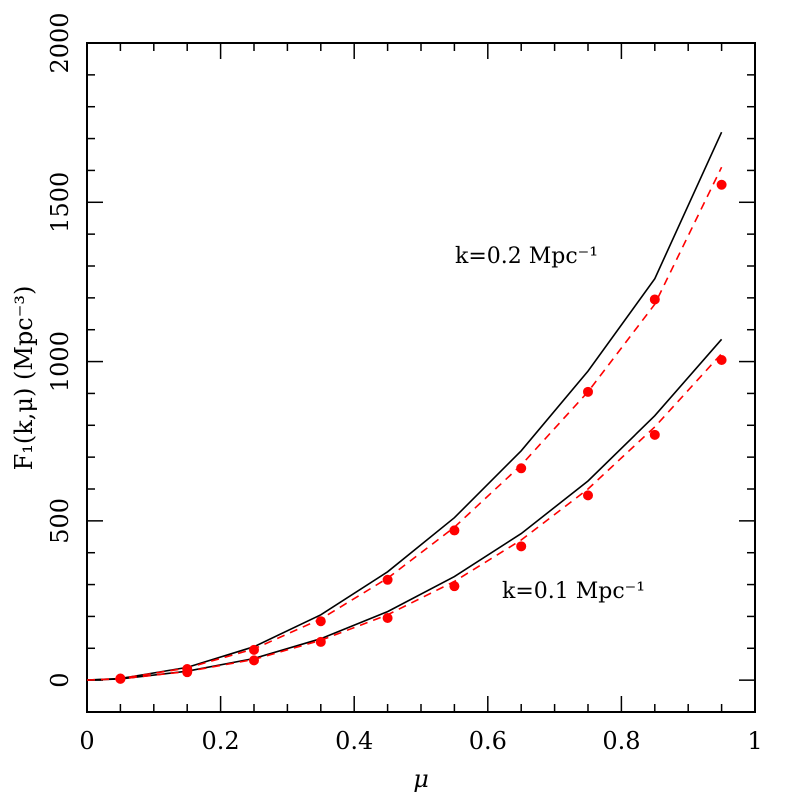 The height and width of the screenshot is (797, 797). I want to click on y-tick-label: 500, so click(60, 521).